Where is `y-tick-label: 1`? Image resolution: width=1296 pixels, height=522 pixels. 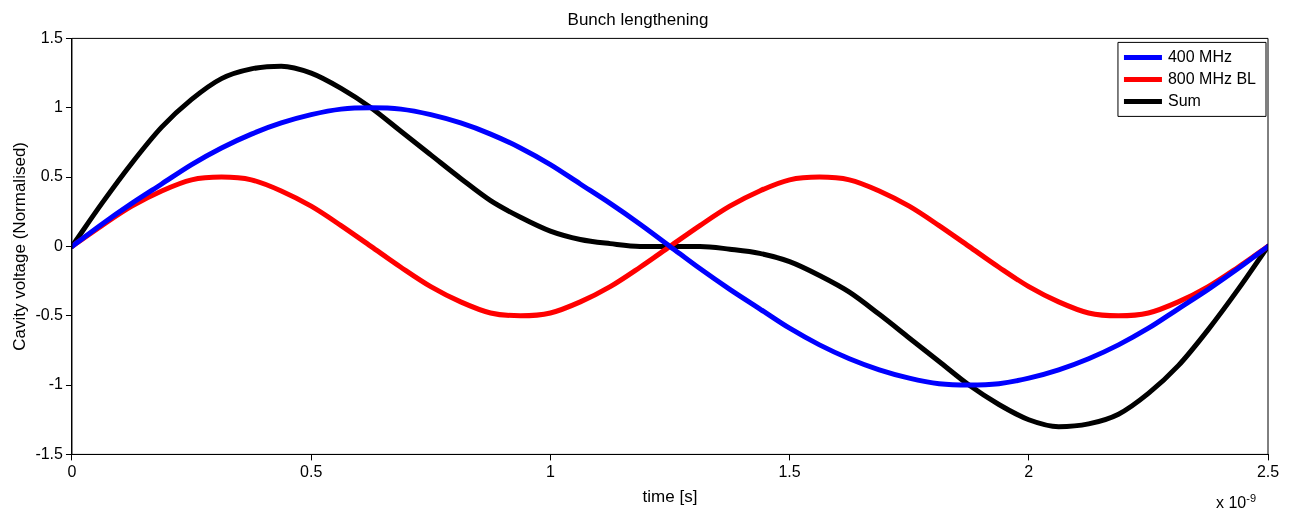 y-tick-label: 1 is located at coordinates (59, 107).